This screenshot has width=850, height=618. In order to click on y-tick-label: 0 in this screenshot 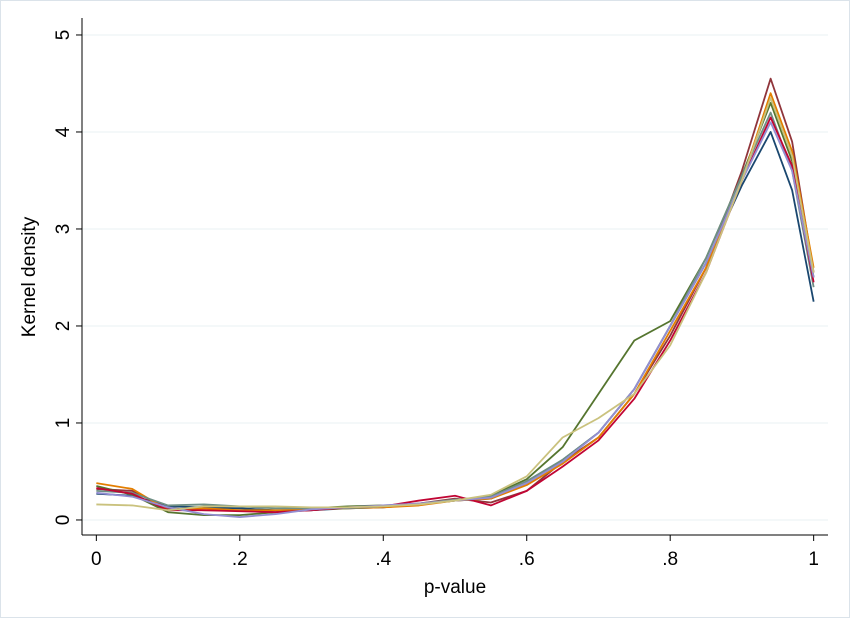, I will do `click(63, 520)`.